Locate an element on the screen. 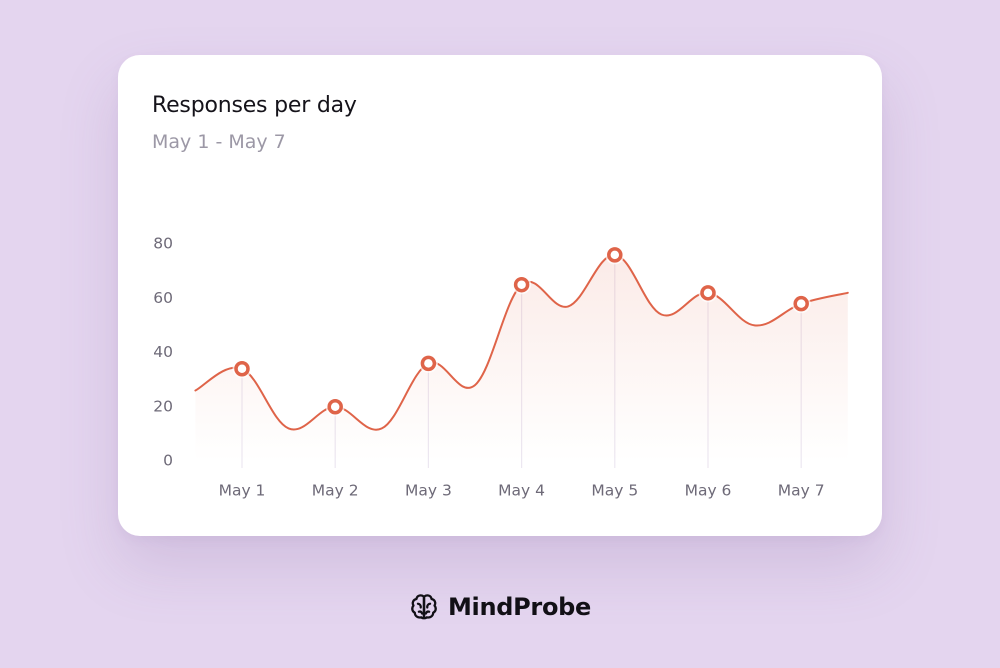  y-tick-label: 80 is located at coordinates (163, 244).